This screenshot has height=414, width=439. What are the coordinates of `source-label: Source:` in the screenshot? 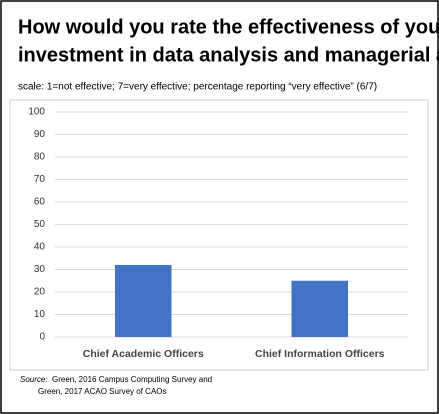 It's located at (34, 379).